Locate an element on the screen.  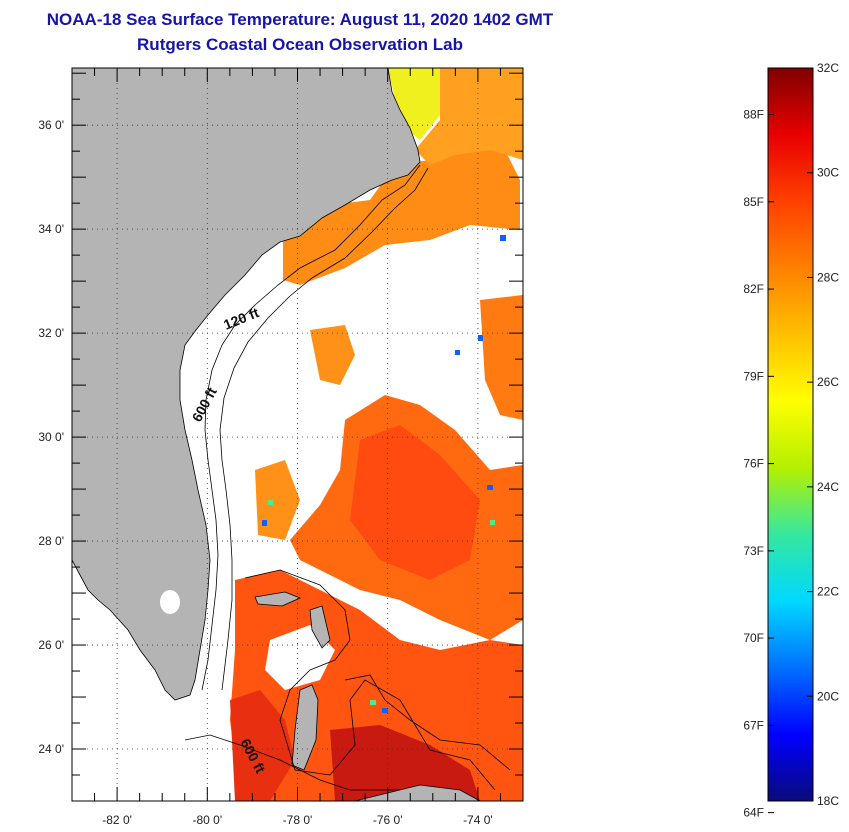
sst-patch-cape-yellow is located at coordinates (414, 104).